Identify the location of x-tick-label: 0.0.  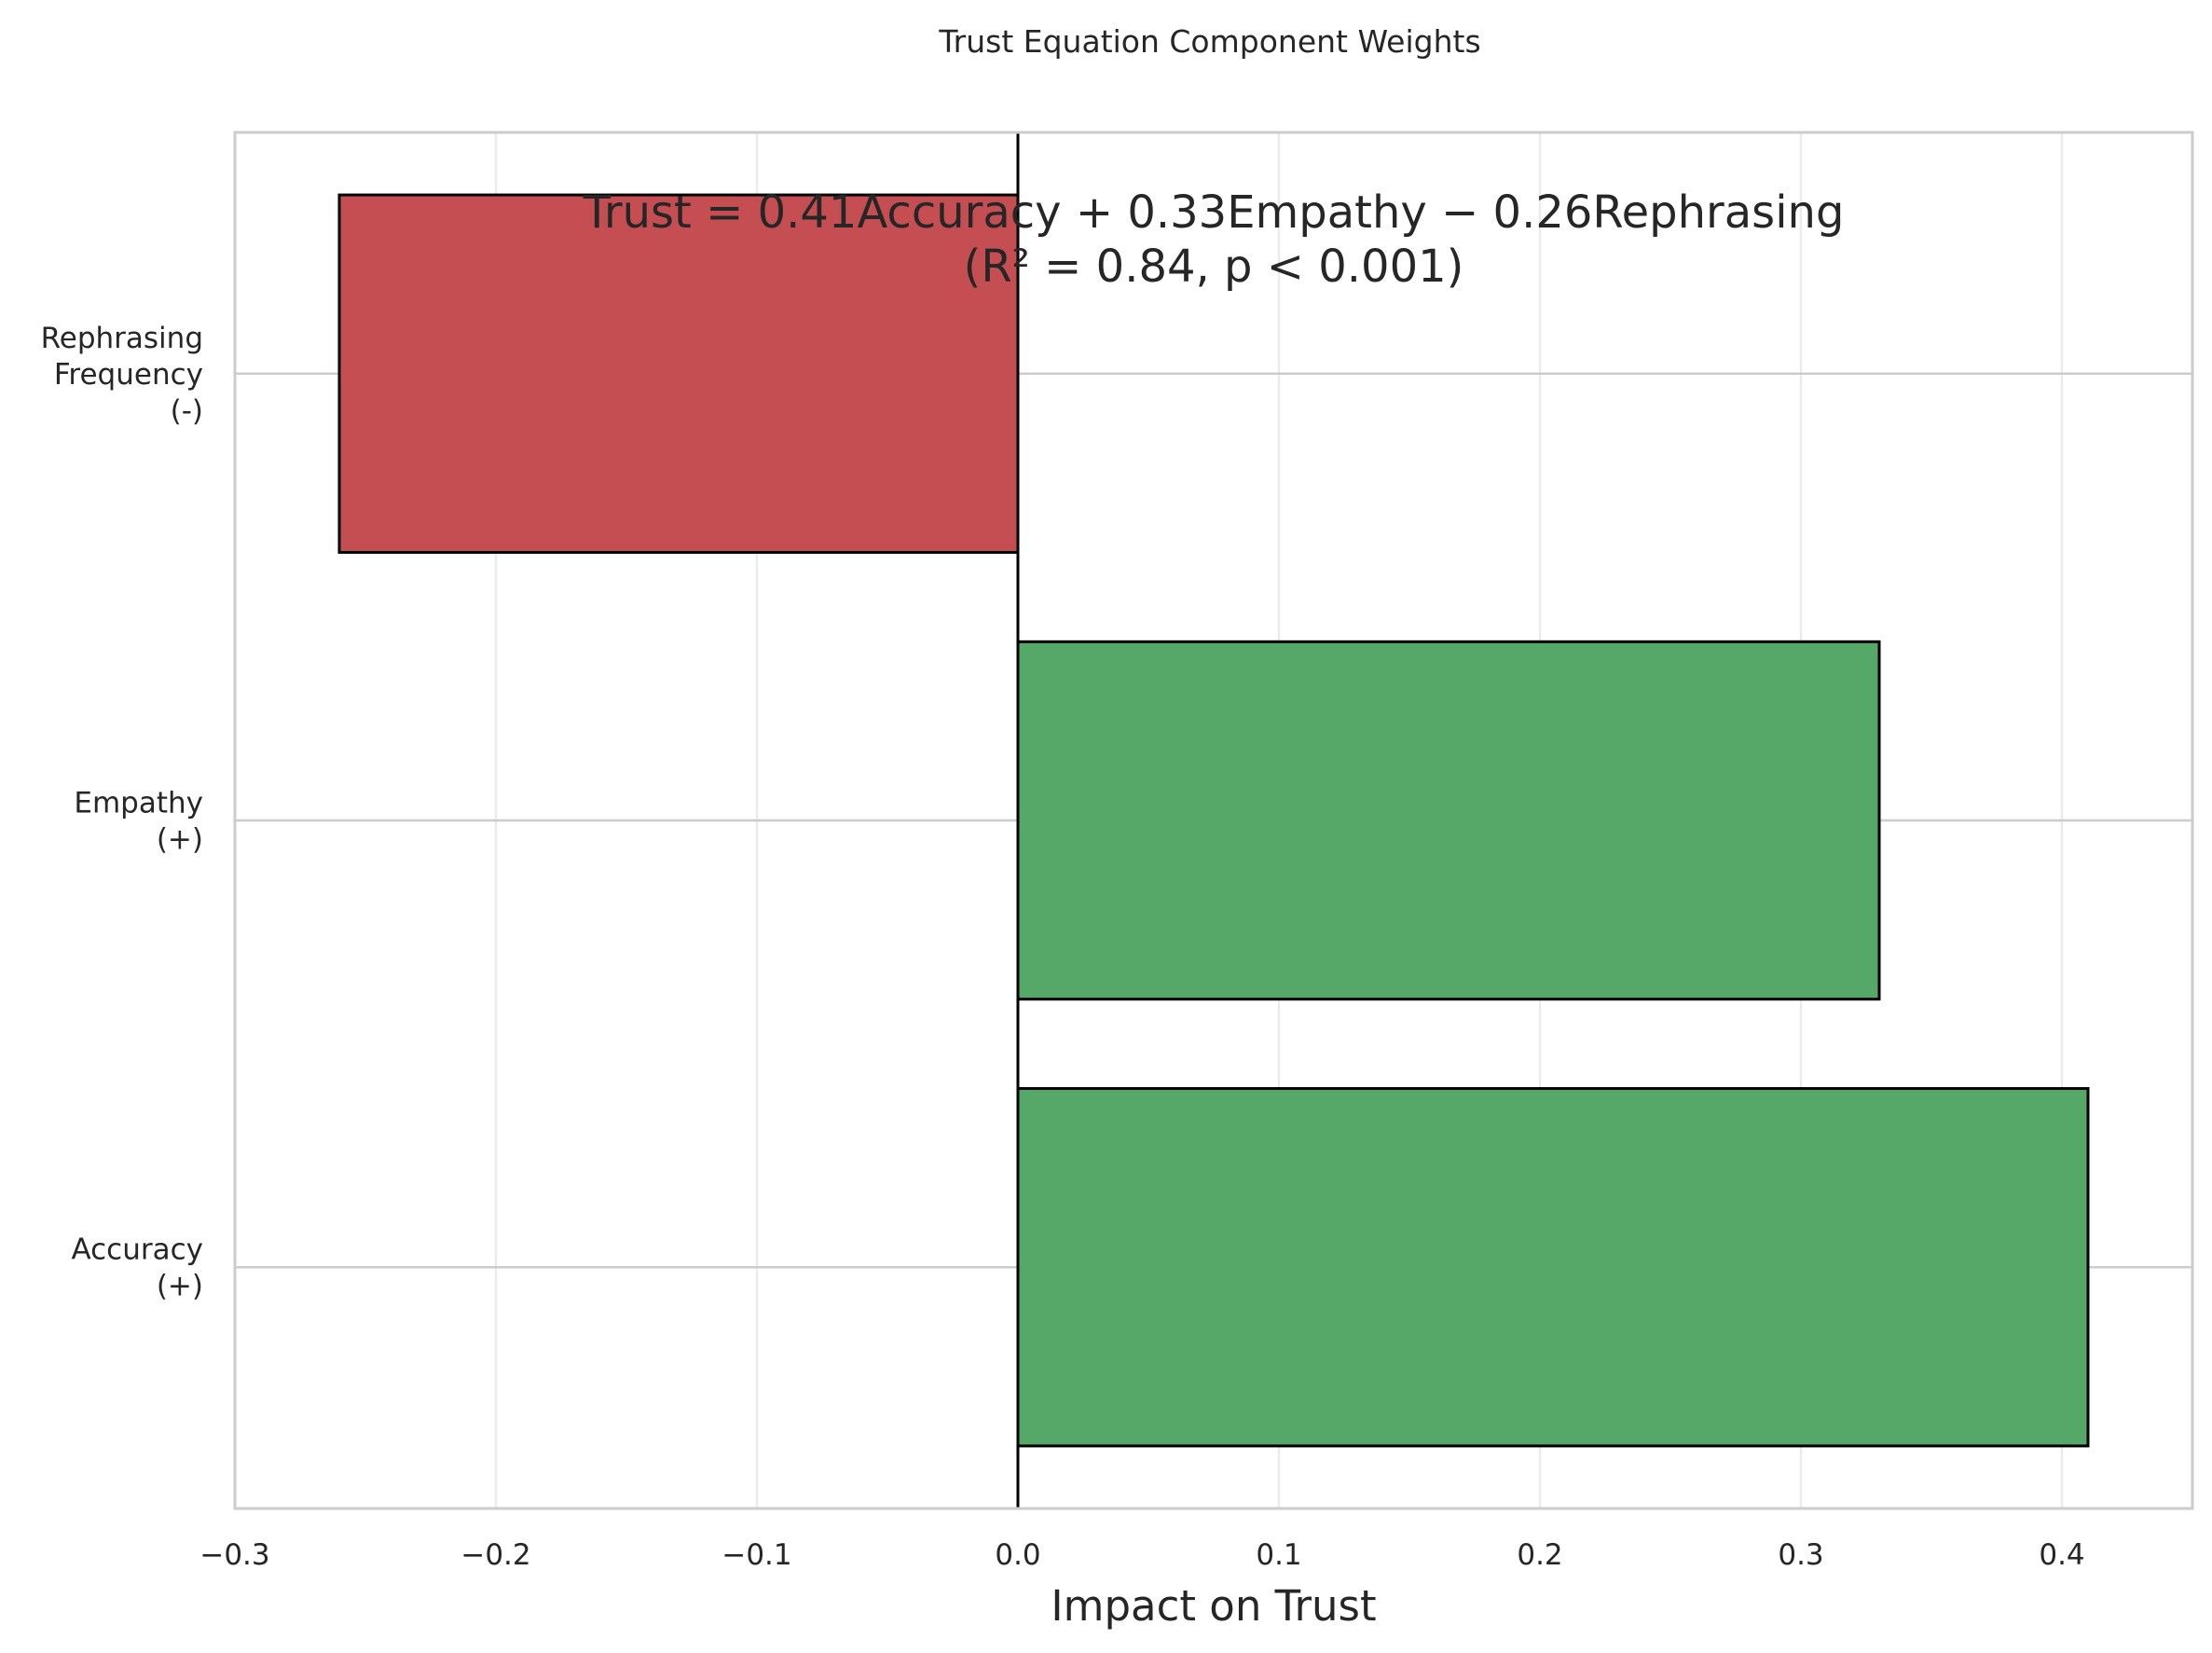
(1017, 1555).